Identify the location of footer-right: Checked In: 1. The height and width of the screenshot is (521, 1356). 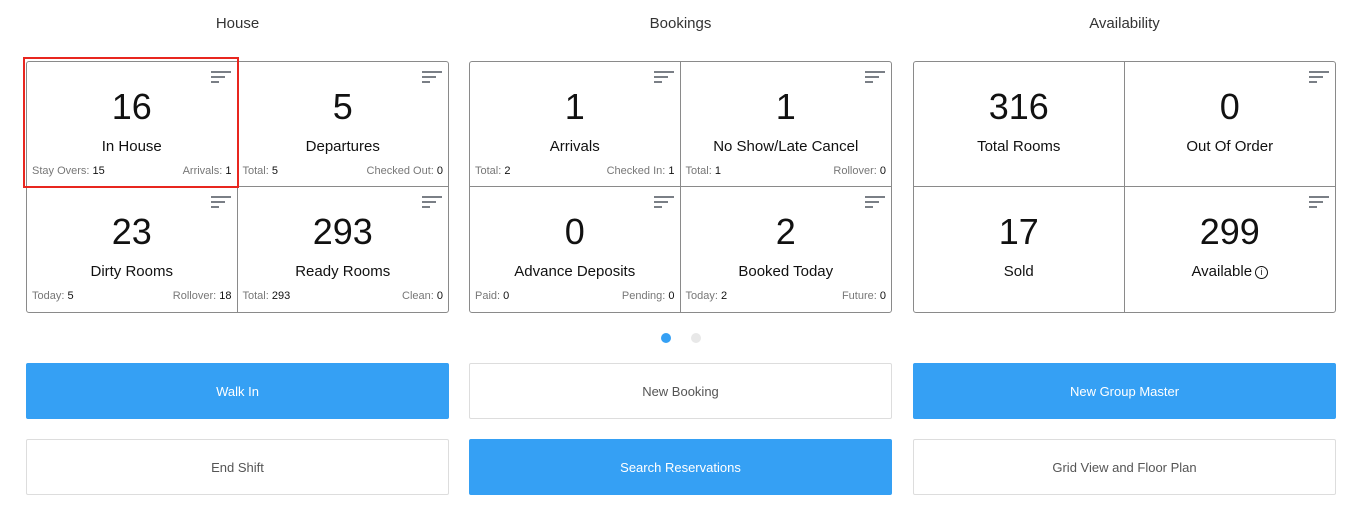
(641, 171).